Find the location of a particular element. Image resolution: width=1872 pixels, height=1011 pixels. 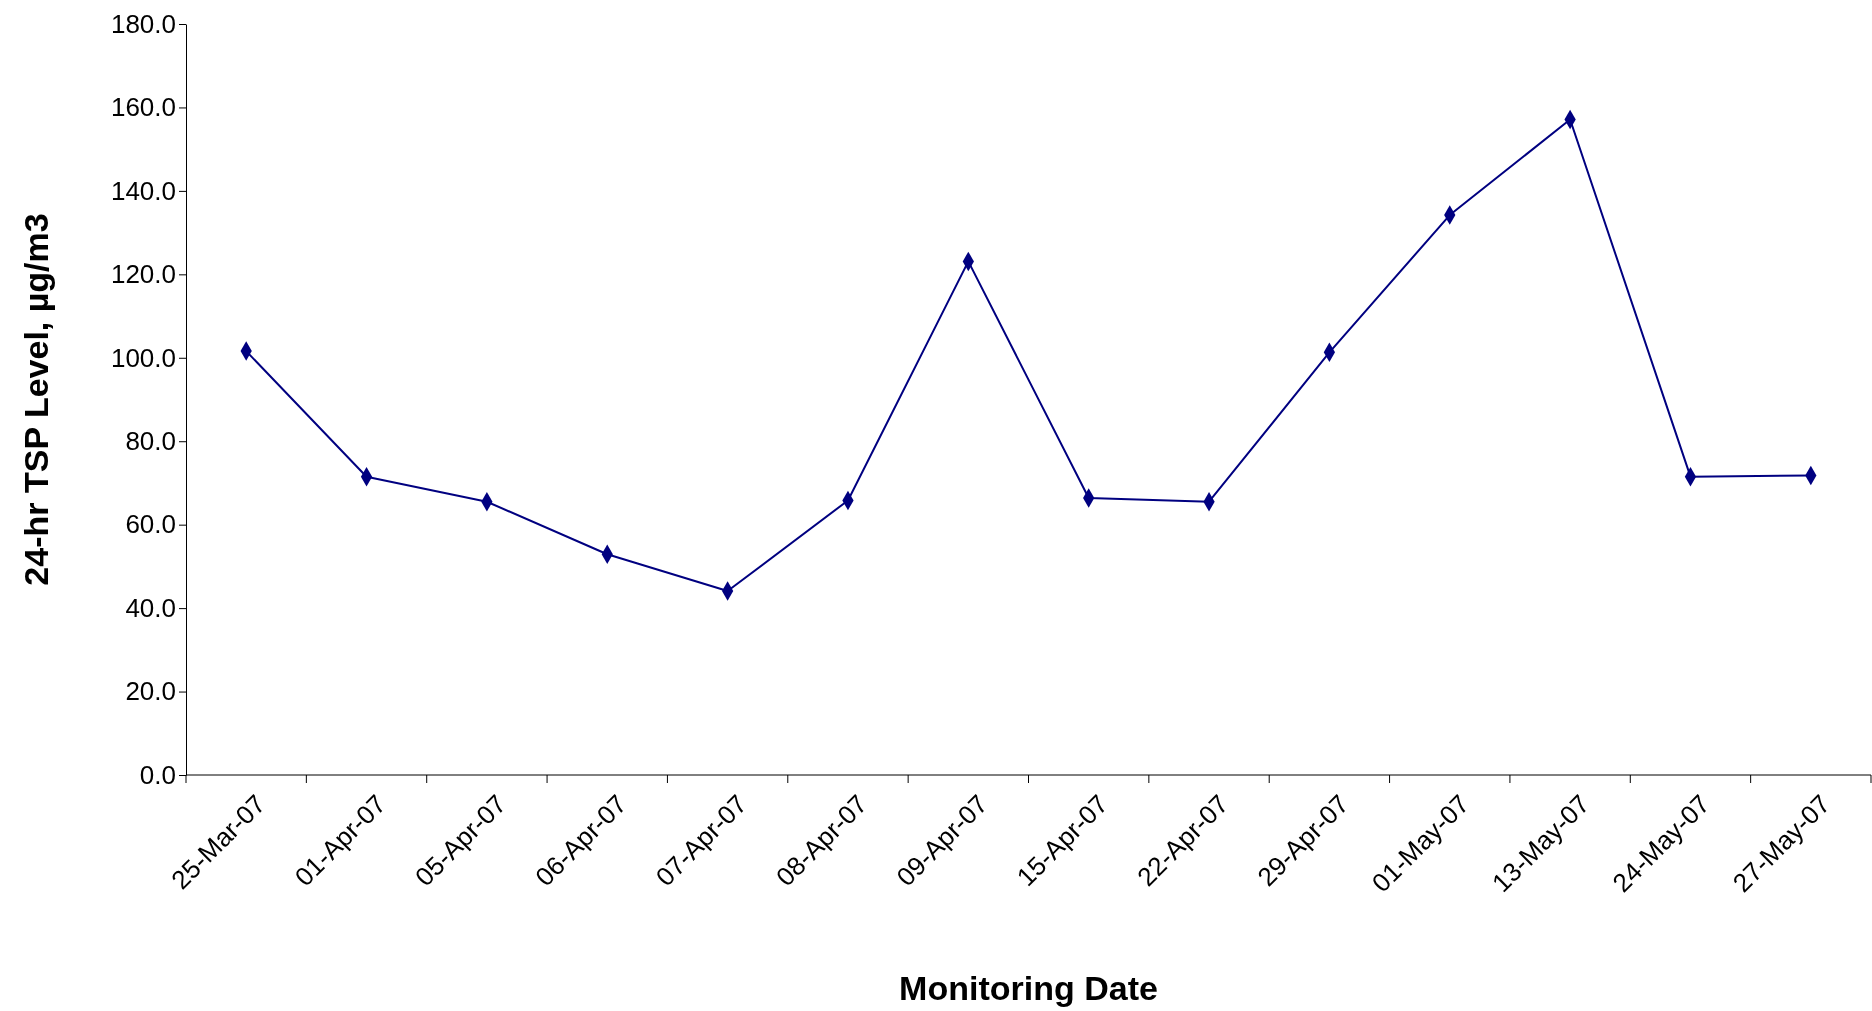

x-axis-title: Monitoring Date is located at coordinates (1028, 988).